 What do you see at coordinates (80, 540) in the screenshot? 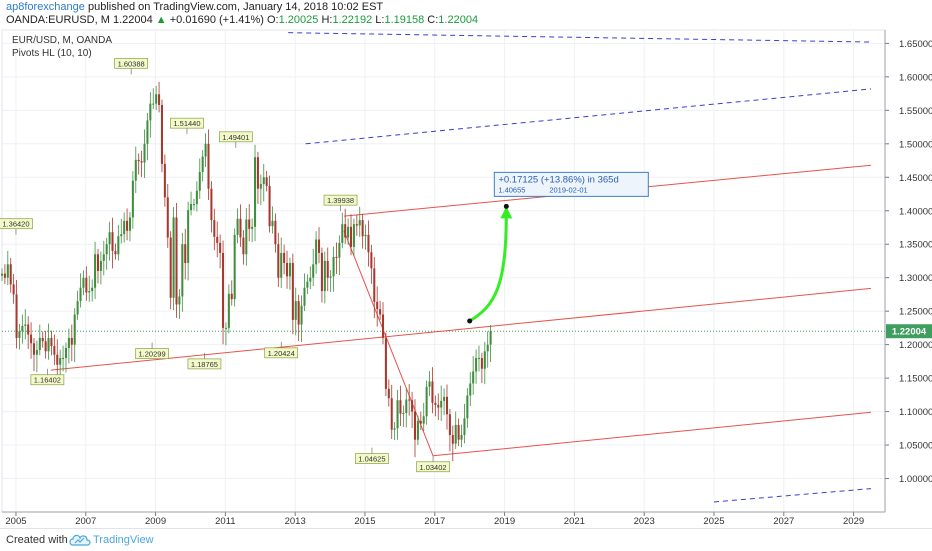
I see `tradingview-cloud-icon` at bounding box center [80, 540].